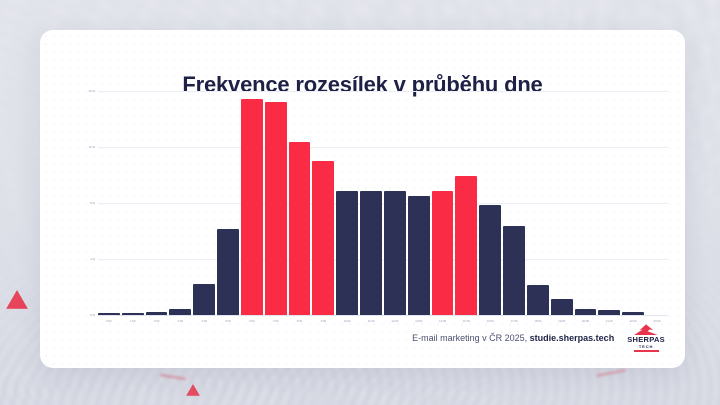 The width and height of the screenshot is (720, 405). I want to click on bar-column: 18:00, so click(537, 207).